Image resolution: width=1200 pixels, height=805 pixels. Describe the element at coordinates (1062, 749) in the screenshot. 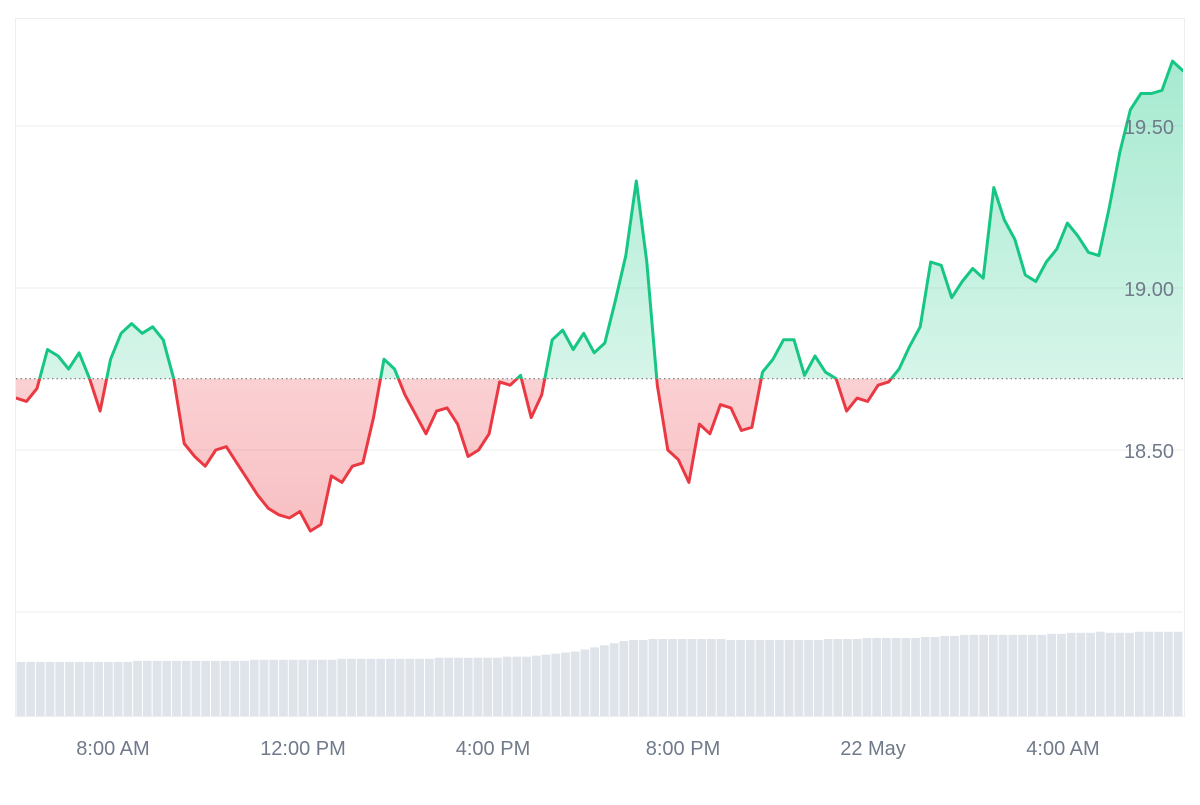

I see `x-tick-label: 4:00 AM` at that location.